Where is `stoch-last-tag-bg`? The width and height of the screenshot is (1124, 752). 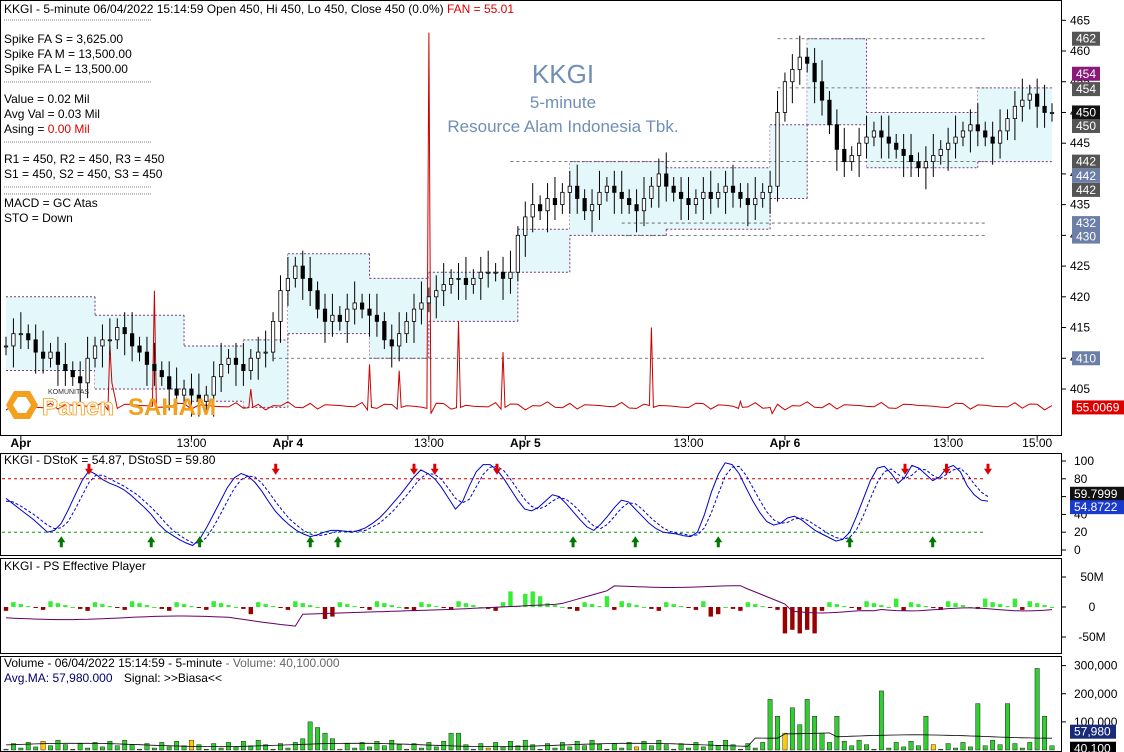
stoch-last-tag-bg is located at coordinates (1097, 493).